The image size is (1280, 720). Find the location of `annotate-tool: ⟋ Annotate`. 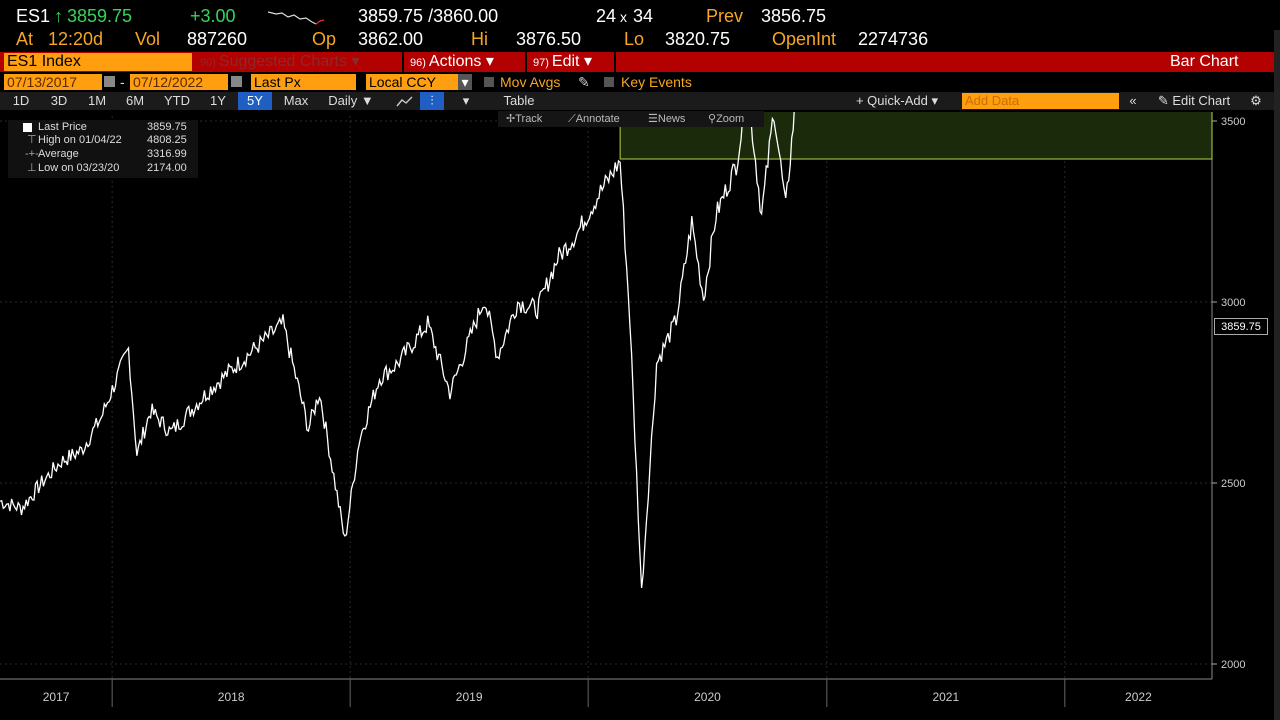

annotate-tool: ⟋ Annotate is located at coordinates (594, 119).